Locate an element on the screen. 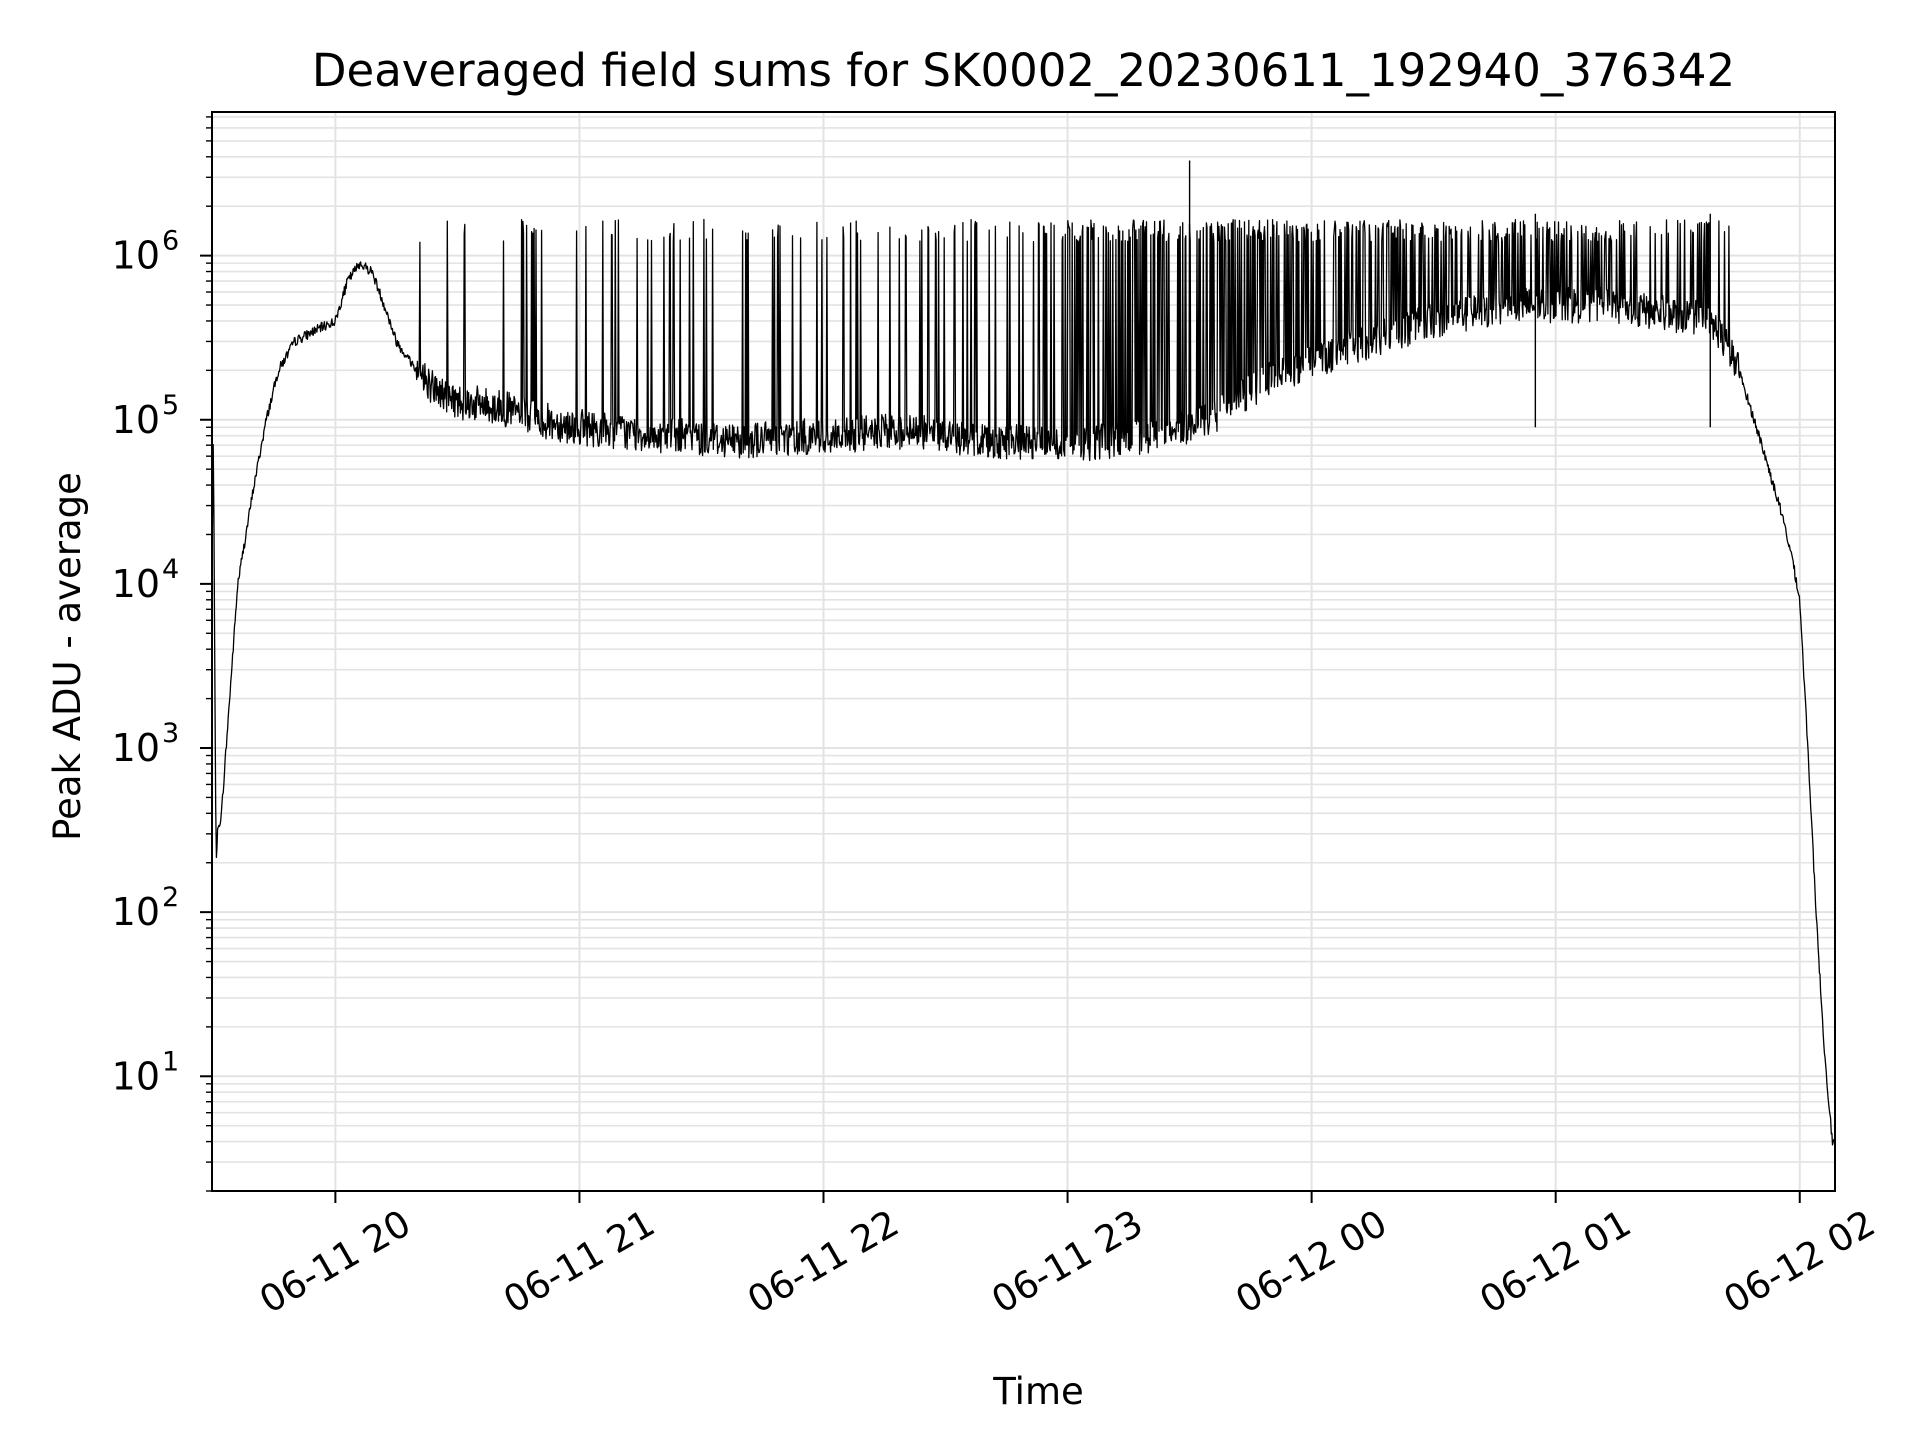 The width and height of the screenshot is (1920, 1440). y-tick-exponent: 4 is located at coordinates (170, 569).